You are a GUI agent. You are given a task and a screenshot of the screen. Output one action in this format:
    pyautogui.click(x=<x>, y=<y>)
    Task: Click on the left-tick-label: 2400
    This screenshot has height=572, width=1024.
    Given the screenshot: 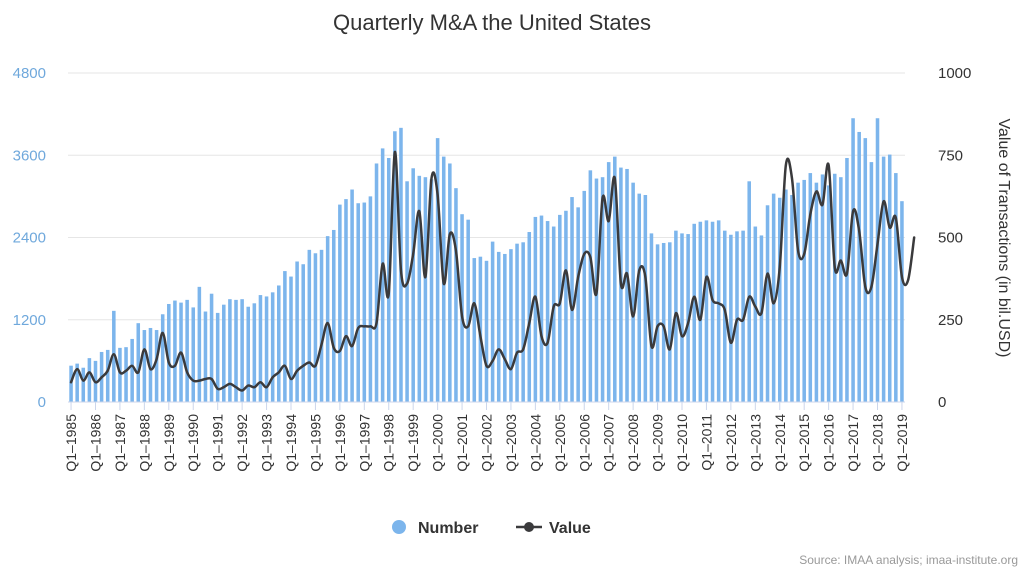 What is the action you would take?
    pyautogui.click(x=29, y=238)
    